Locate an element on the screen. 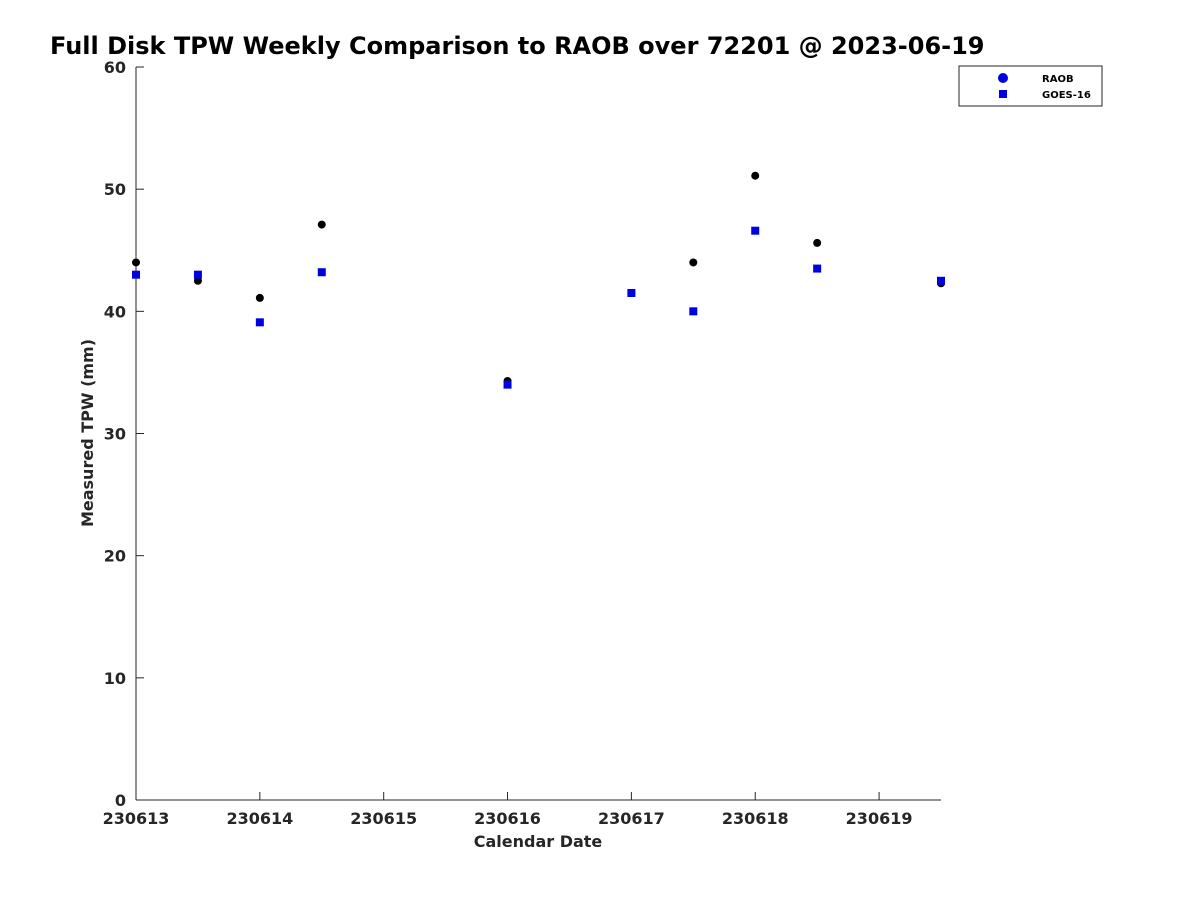 The height and width of the screenshot is (900, 1200). legend-circle-marker is located at coordinates (1003, 78).